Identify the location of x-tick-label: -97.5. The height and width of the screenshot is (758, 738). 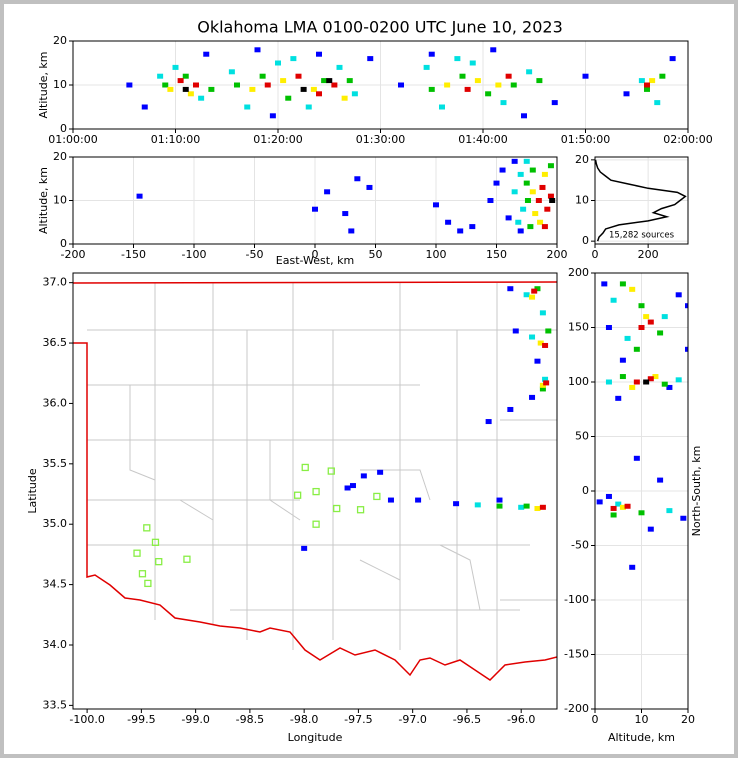
(358, 719).